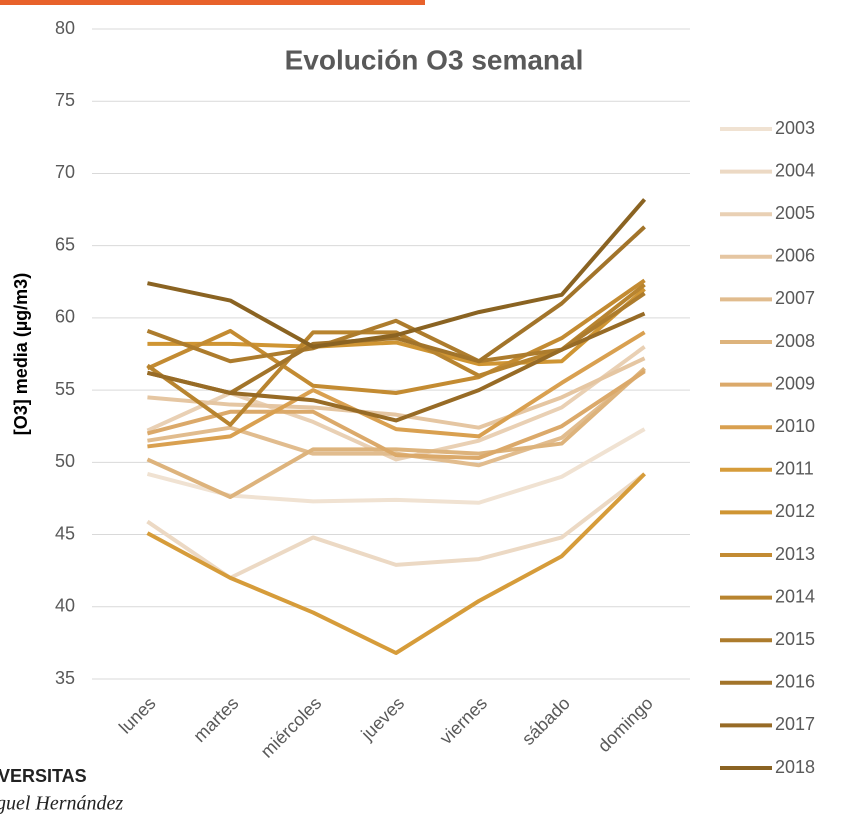 The height and width of the screenshot is (823, 844). Describe the element at coordinates (795, 426) in the screenshot. I see `legend-label: 2010` at that location.